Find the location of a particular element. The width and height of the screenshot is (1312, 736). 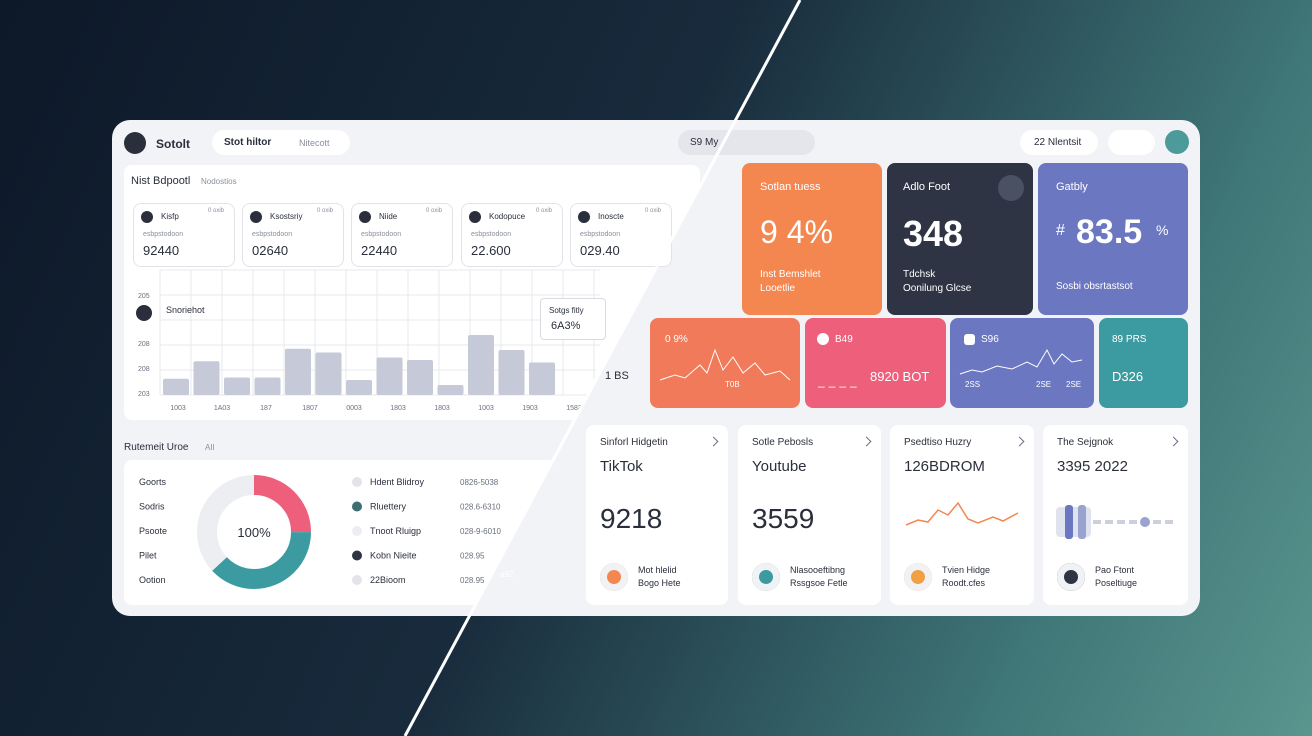

kpi-label: Kisfp is located at coordinates (170, 216).